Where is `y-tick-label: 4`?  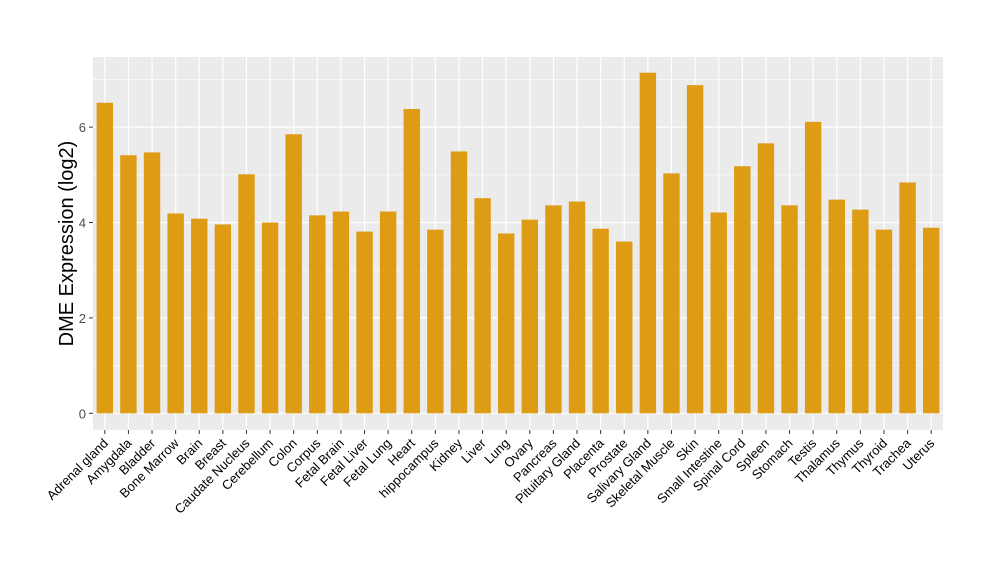 y-tick-label: 4 is located at coordinates (82, 223).